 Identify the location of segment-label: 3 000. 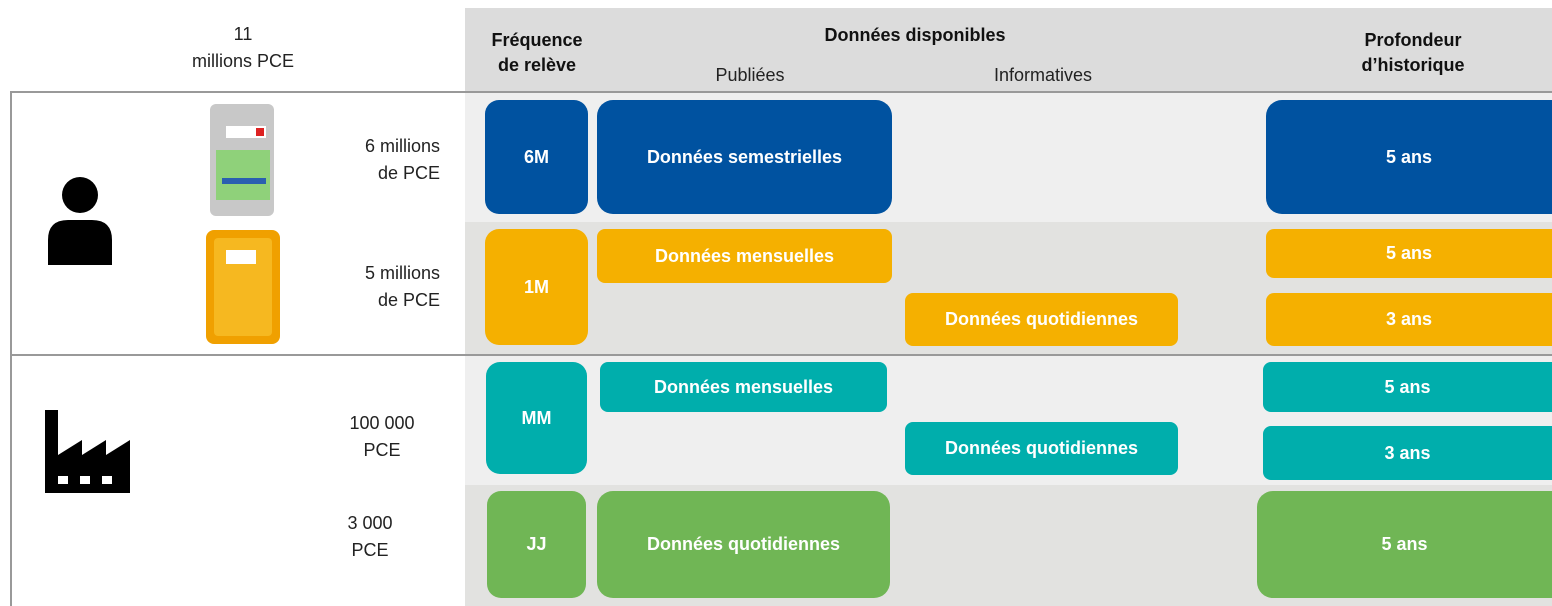
(370, 523).